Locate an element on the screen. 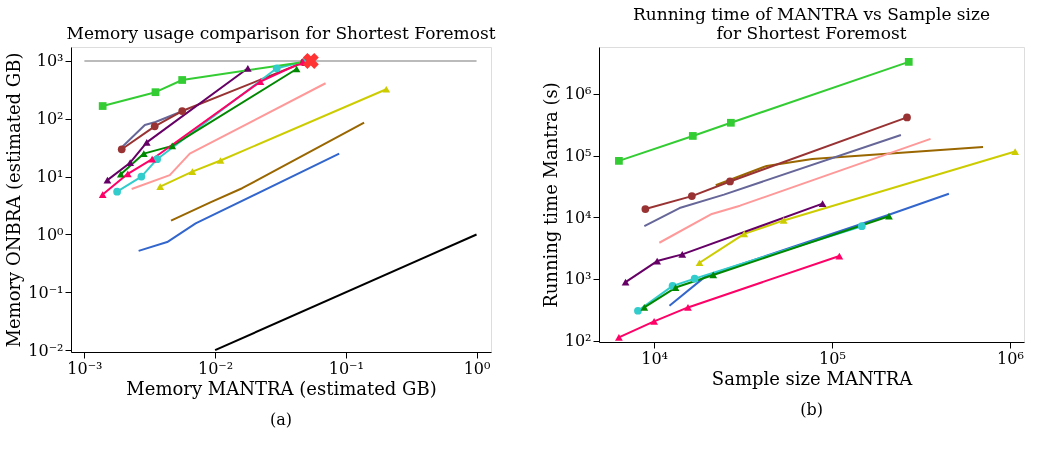 Image resolution: width=1063 pixels, height=460 pixels. text: (a) is located at coordinates (281, 419).